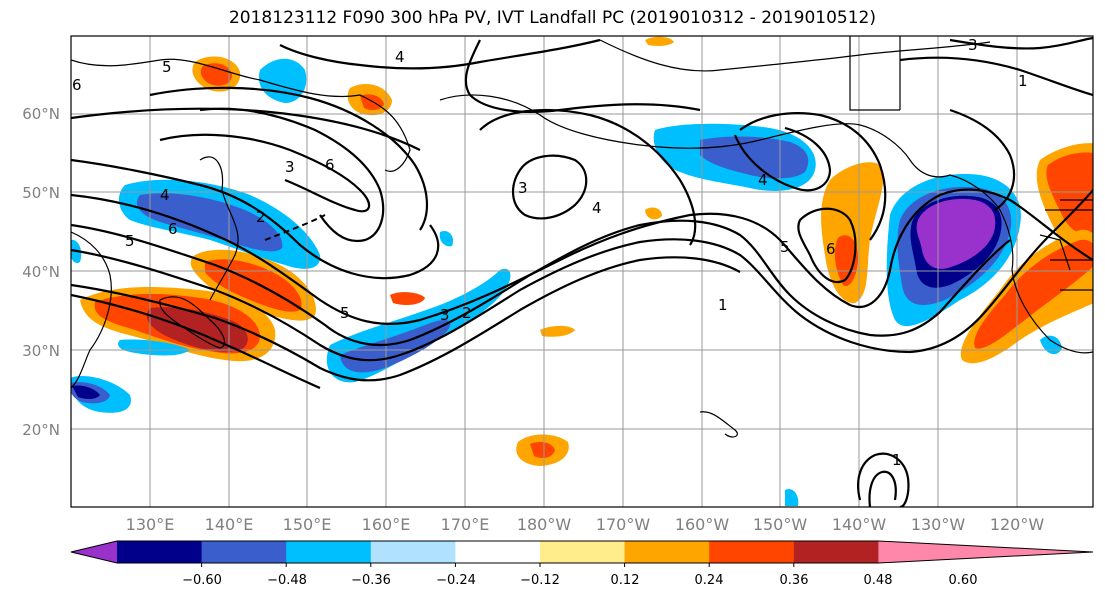 The image size is (1105, 601). I want to click on colorbar-tick-label: 0.24, so click(709, 580).